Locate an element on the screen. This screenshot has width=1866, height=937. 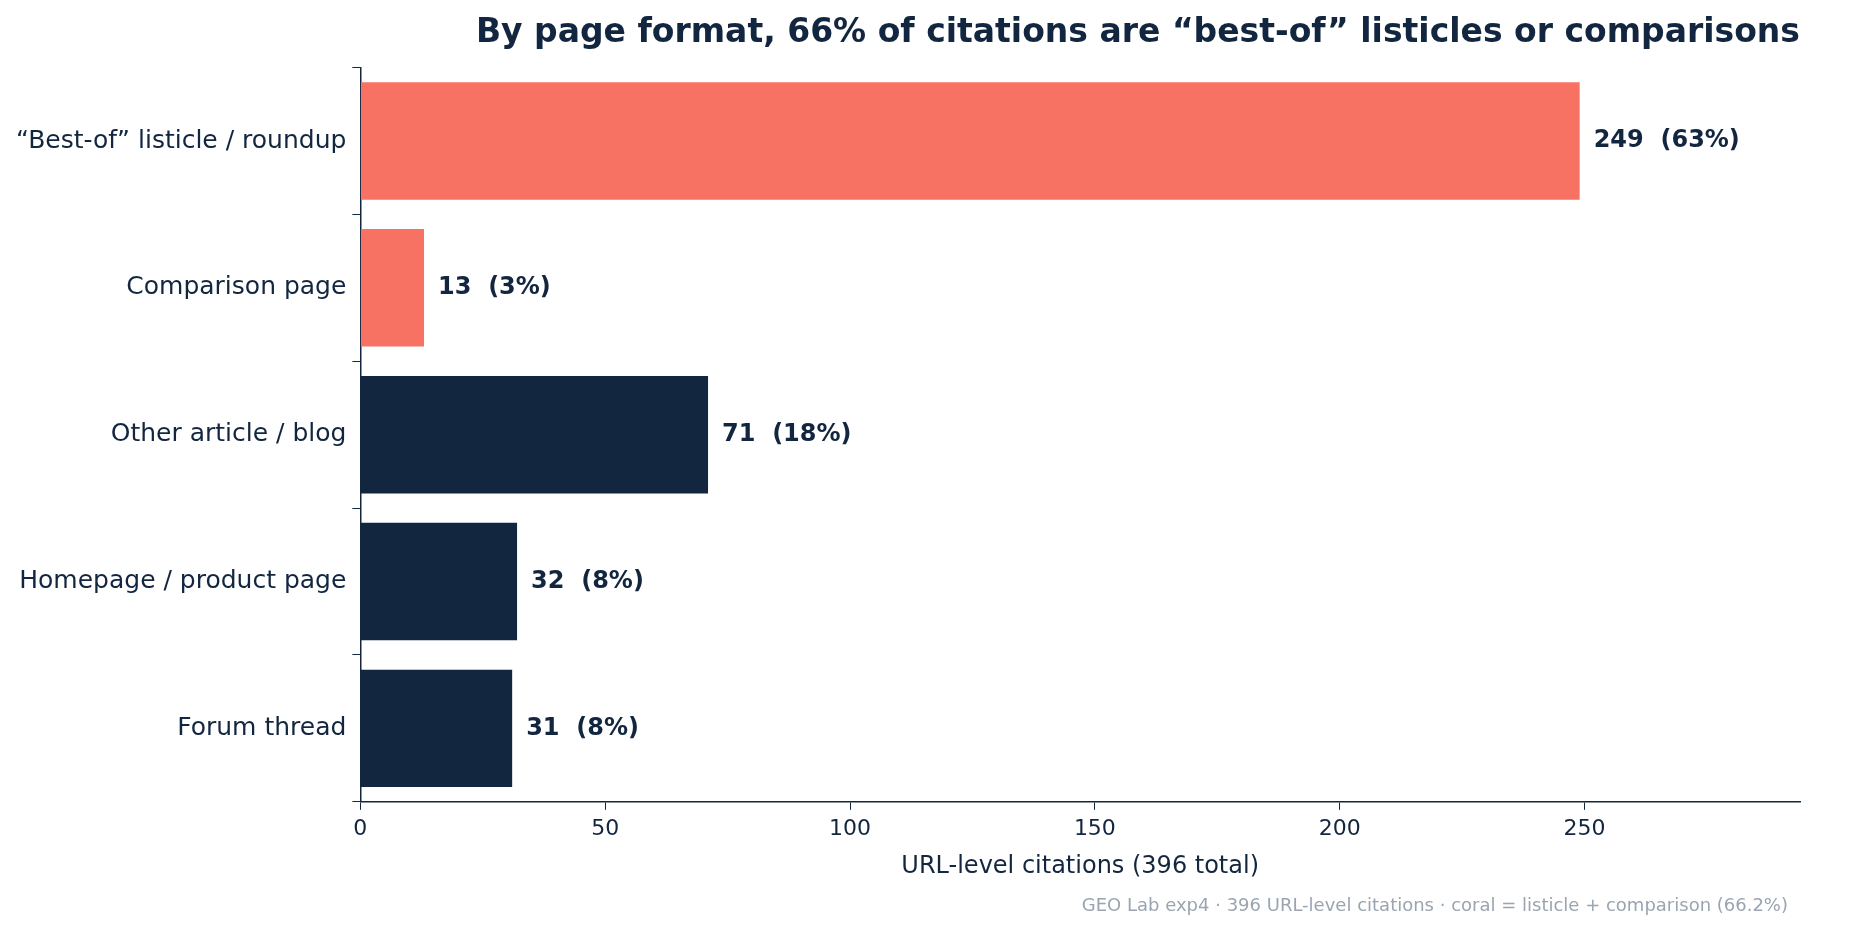
x-tick-label: 150 is located at coordinates (1094, 827).